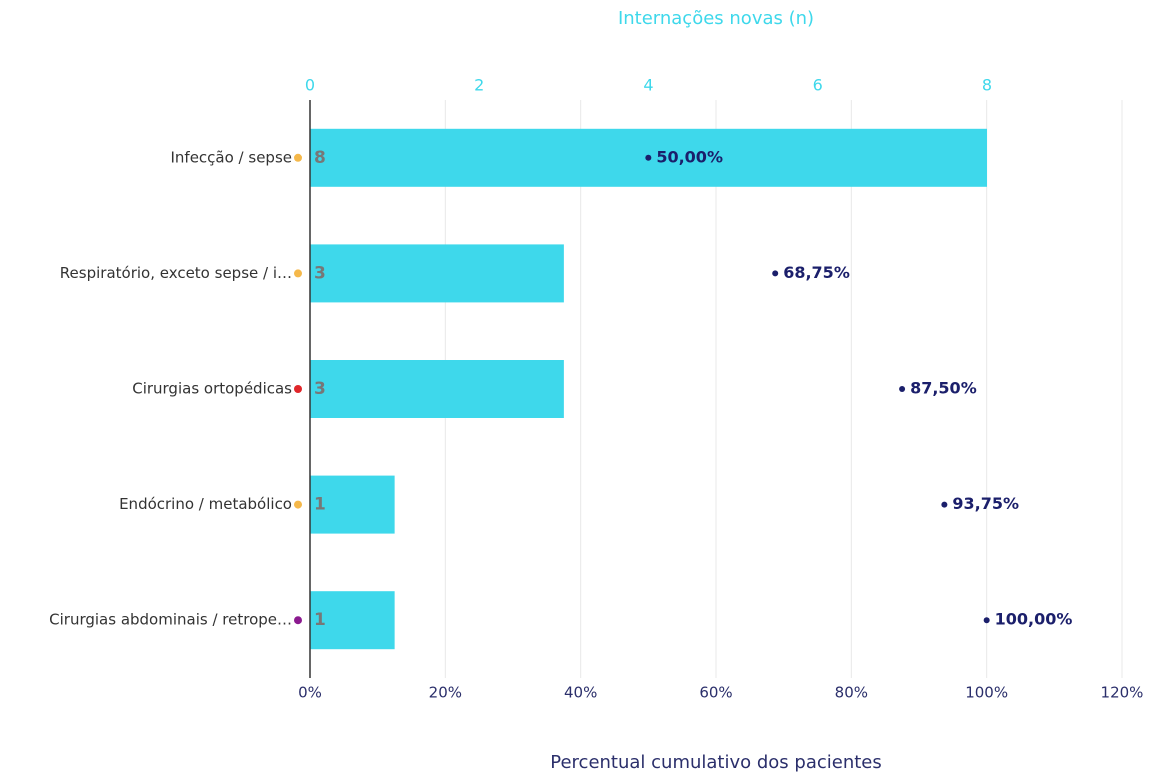 Image resolution: width=1151 pixels, height=776 pixels. I want to click on x-tick-label: 2, so click(479, 85).